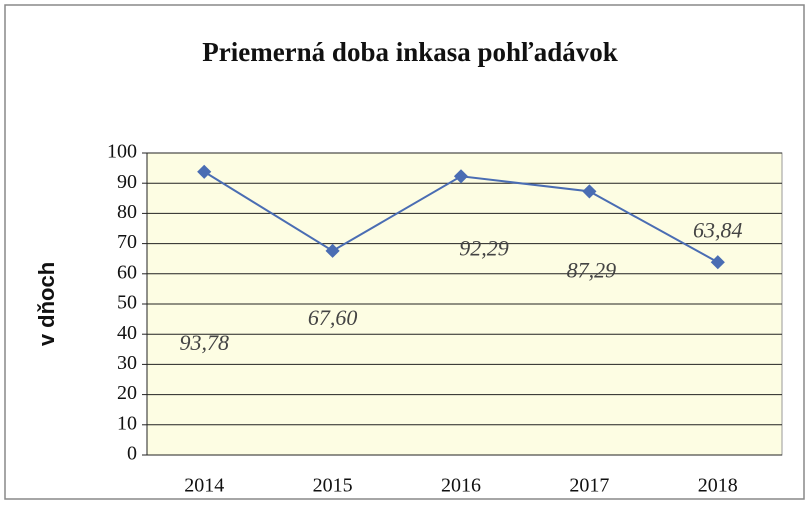 This screenshot has width=809, height=506. I want to click on x-tick-label: 2017, so click(589, 486).